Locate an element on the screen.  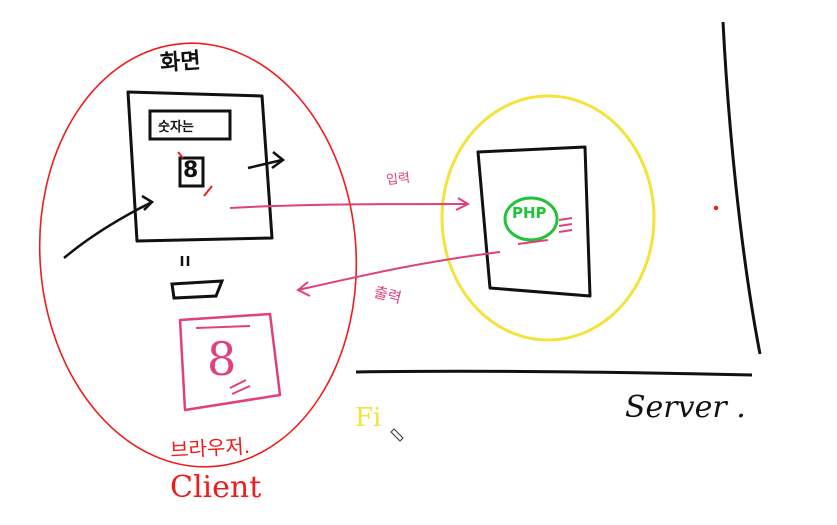
digit-box is located at coordinates (191, 172).